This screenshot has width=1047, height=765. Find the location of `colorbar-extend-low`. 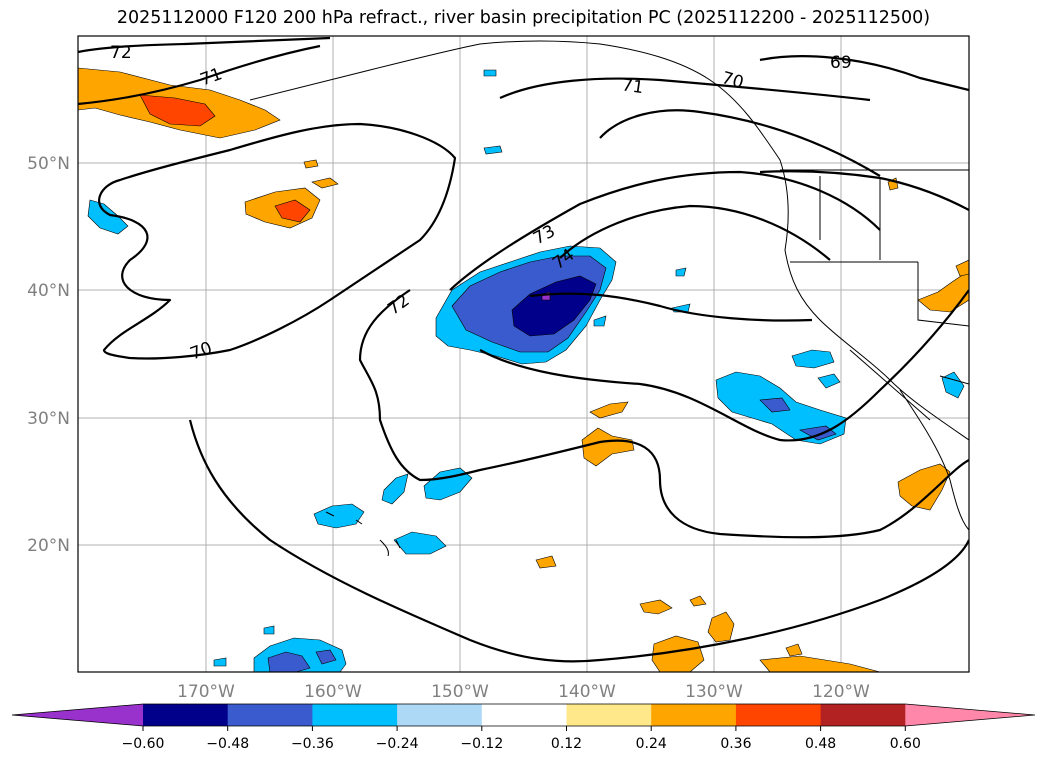

colorbar-extend-low is located at coordinates (77, 715).